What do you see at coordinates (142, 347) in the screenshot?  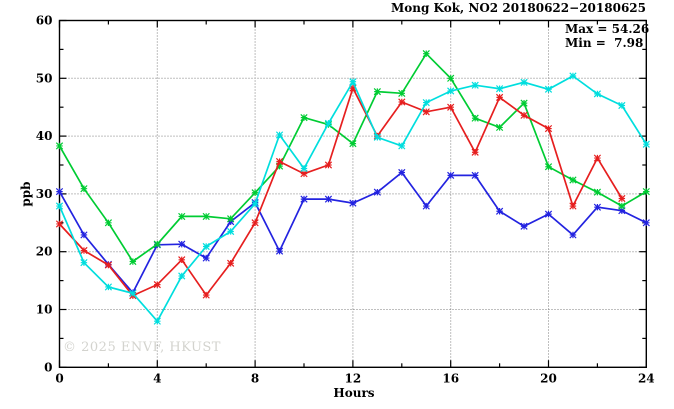 I see `watermark: © 2025 ENVF, HKUST` at bounding box center [142, 347].